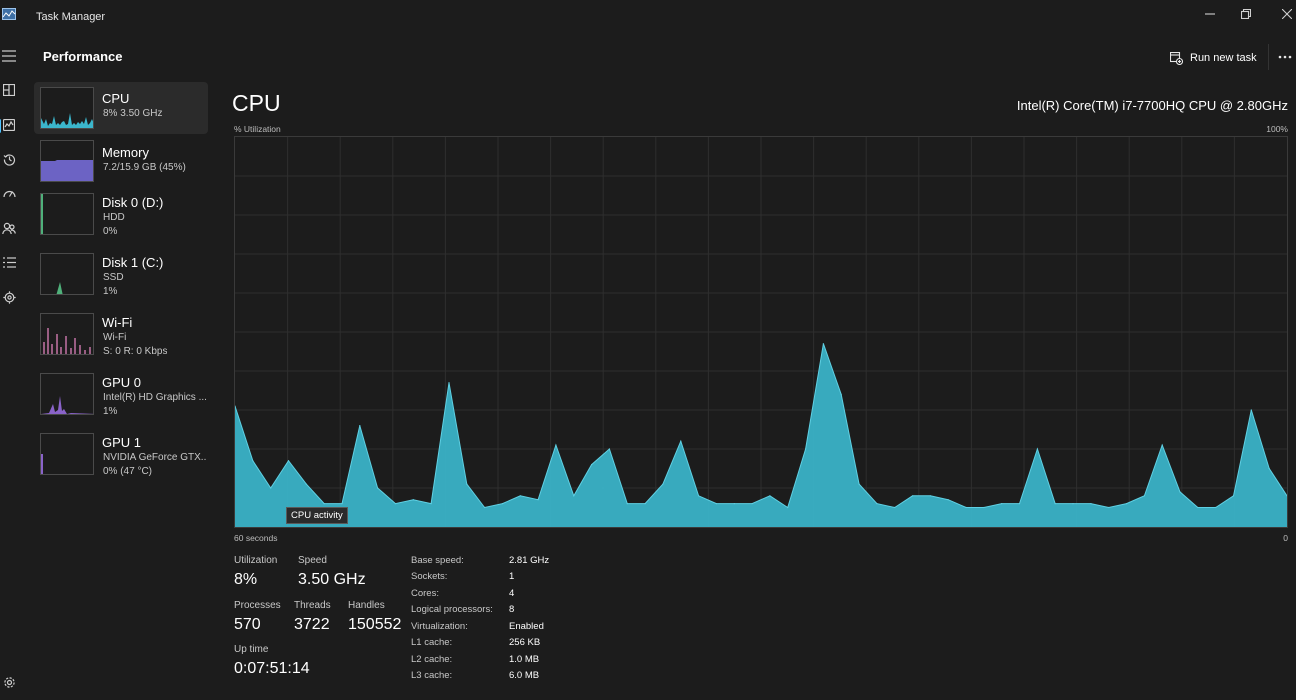 This screenshot has width=1296, height=700. Describe the element at coordinates (512, 593) in the screenshot. I see `spec-value: 4` at that location.